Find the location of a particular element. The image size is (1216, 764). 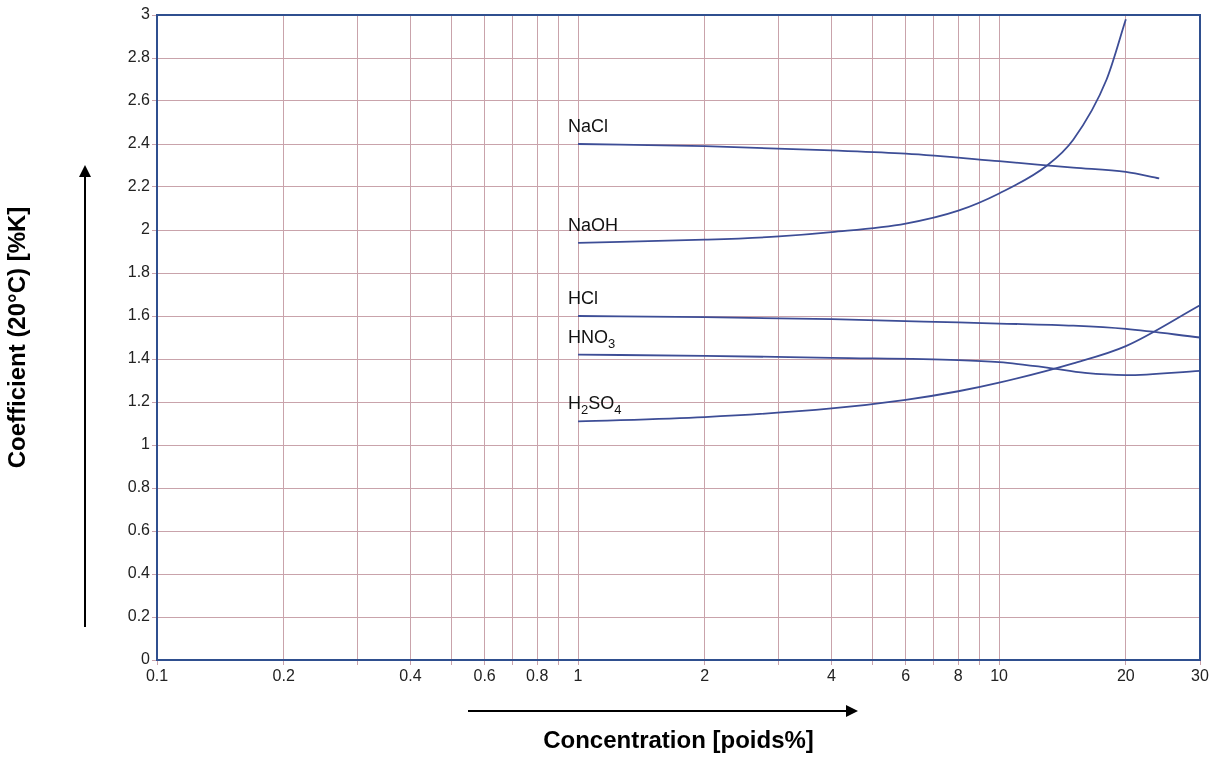

x-tick-label: 2 is located at coordinates (705, 676).